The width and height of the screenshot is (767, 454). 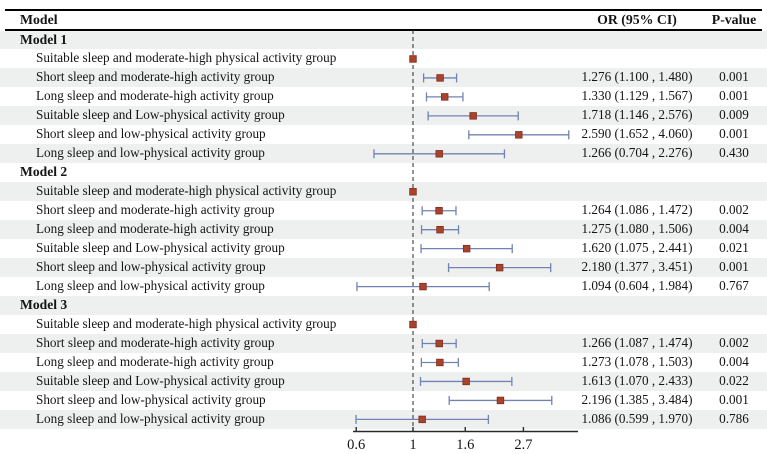 What do you see at coordinates (383, 10) in the screenshot?
I see `top-rule` at bounding box center [383, 10].